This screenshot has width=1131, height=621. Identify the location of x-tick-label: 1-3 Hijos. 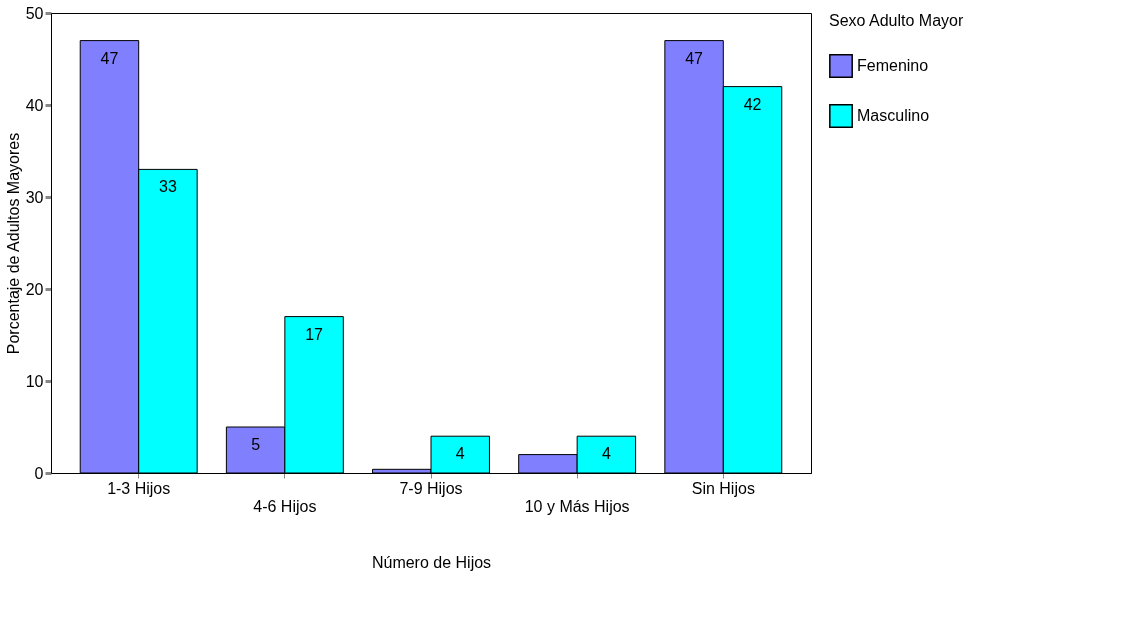
(139, 488).